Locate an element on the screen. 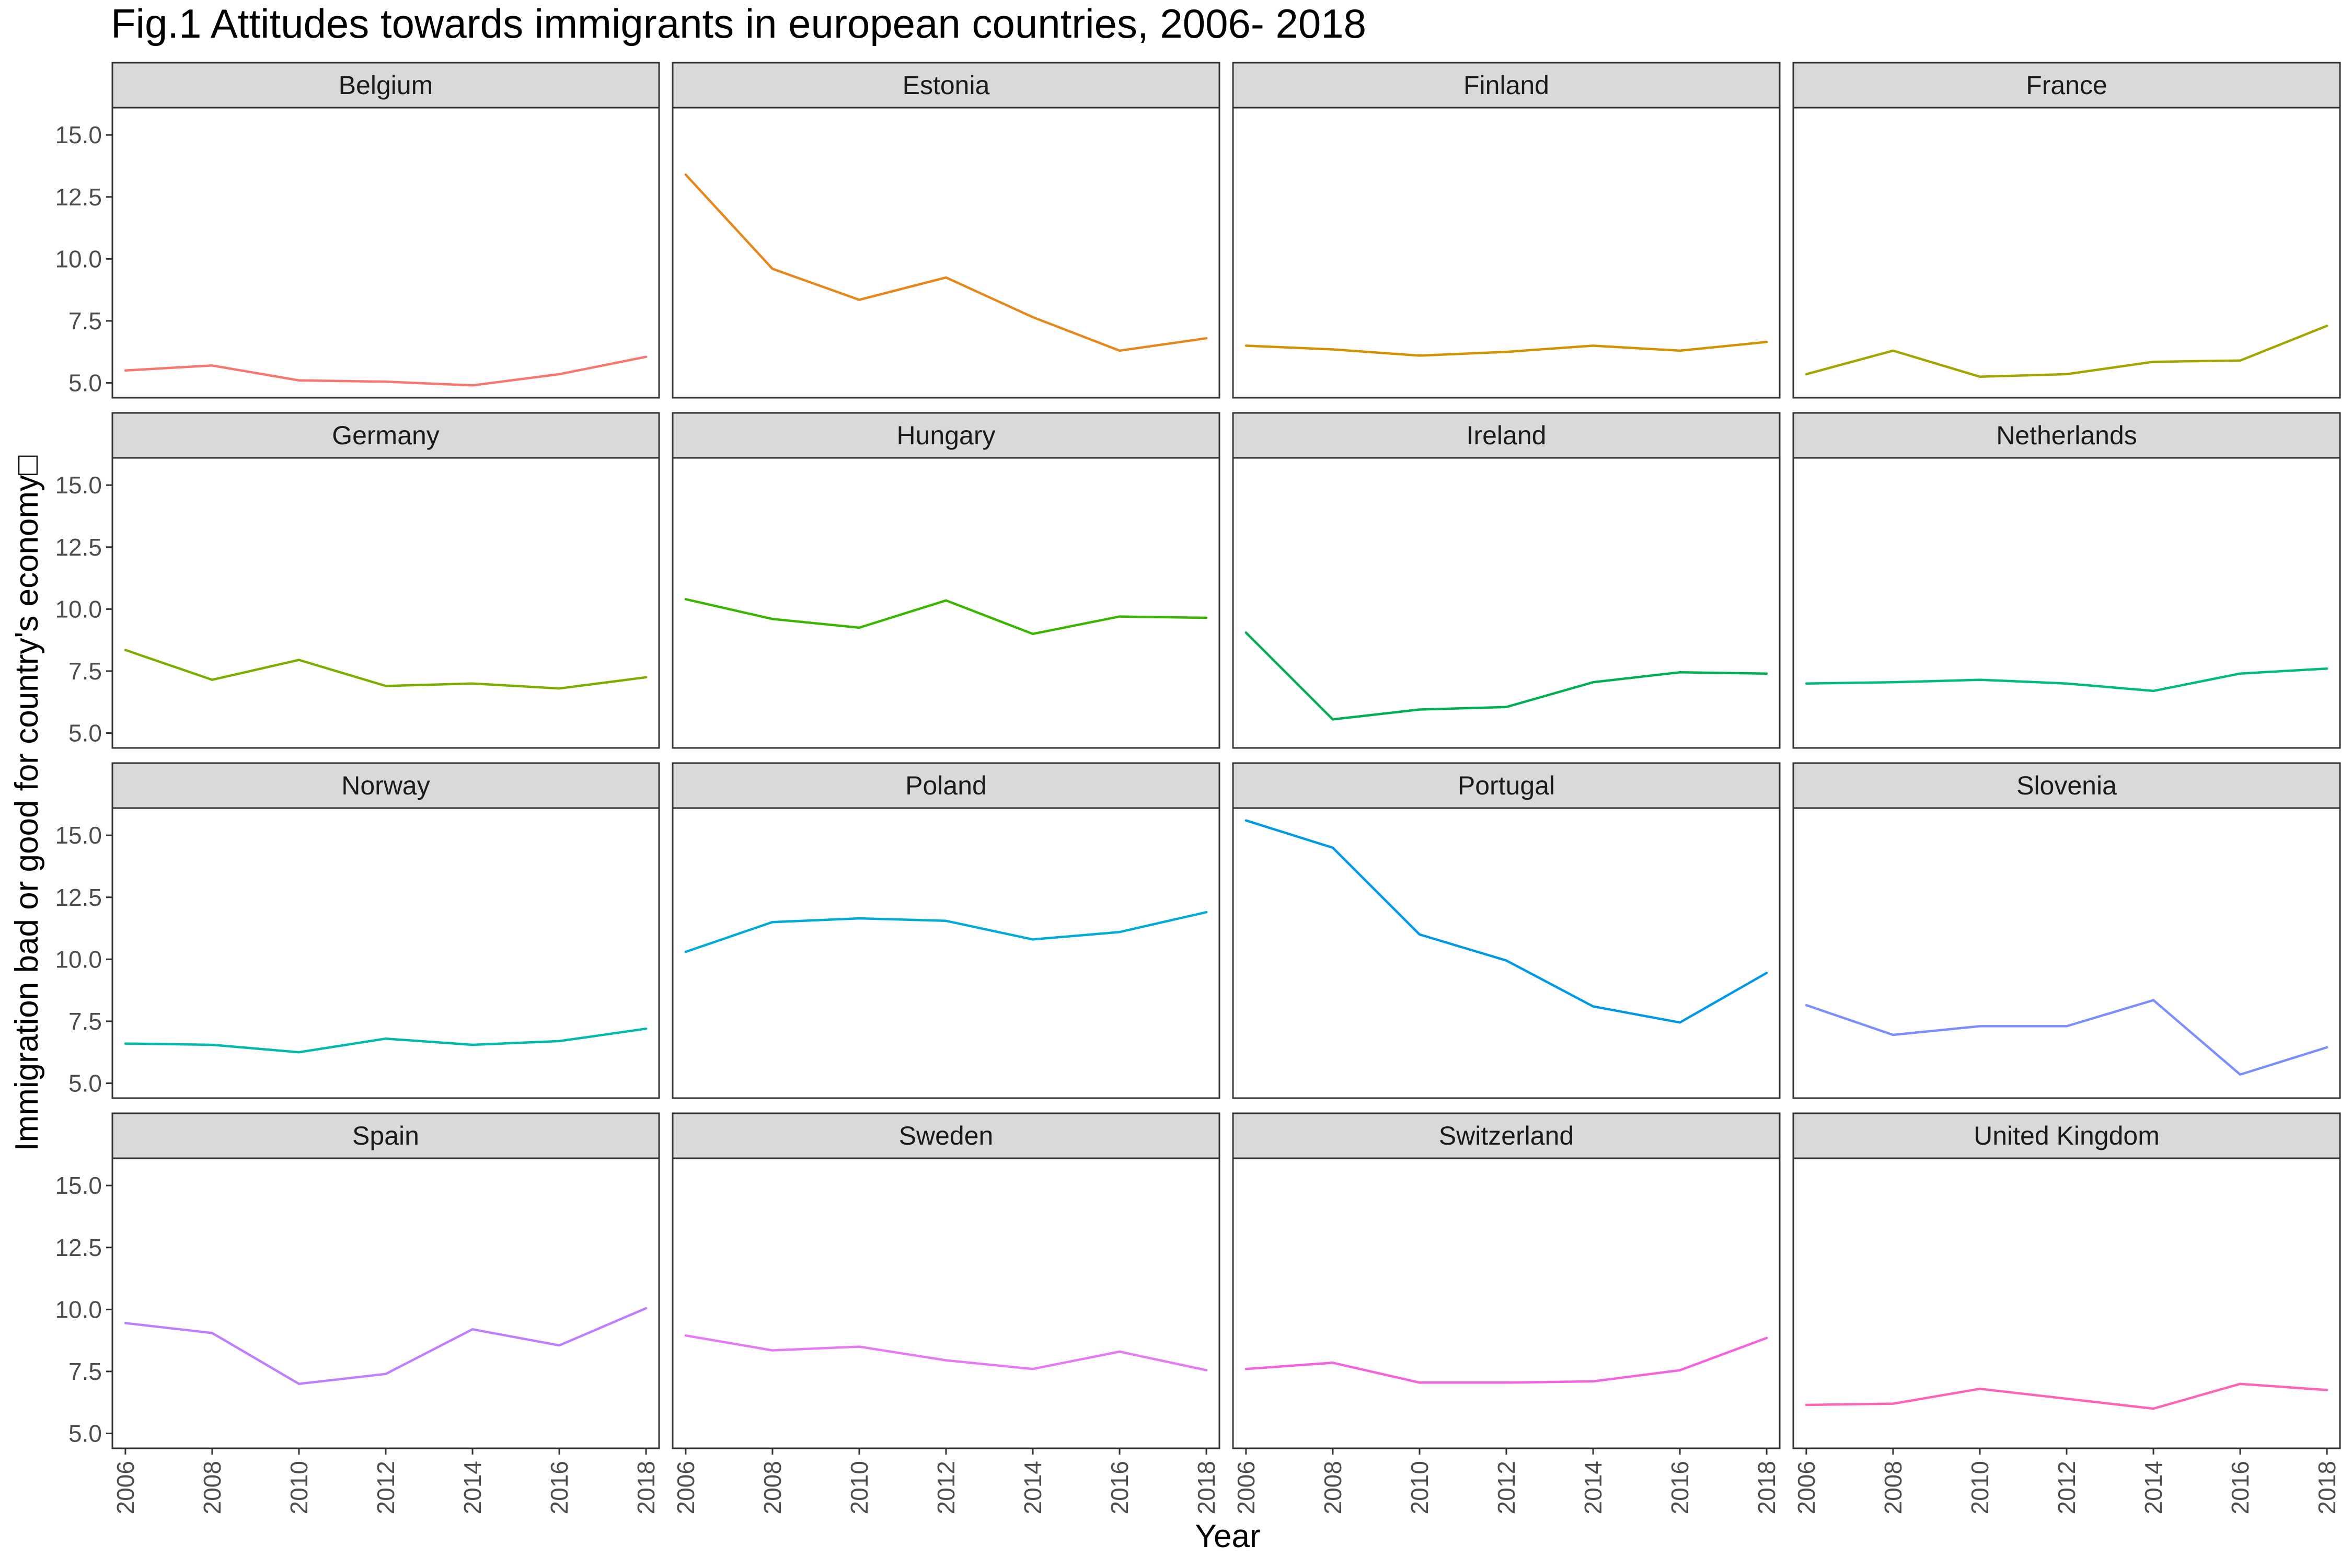  facet-belgium: Belgium 5.0 7.5 10.0 12.5 15.0 is located at coordinates (357, 230).